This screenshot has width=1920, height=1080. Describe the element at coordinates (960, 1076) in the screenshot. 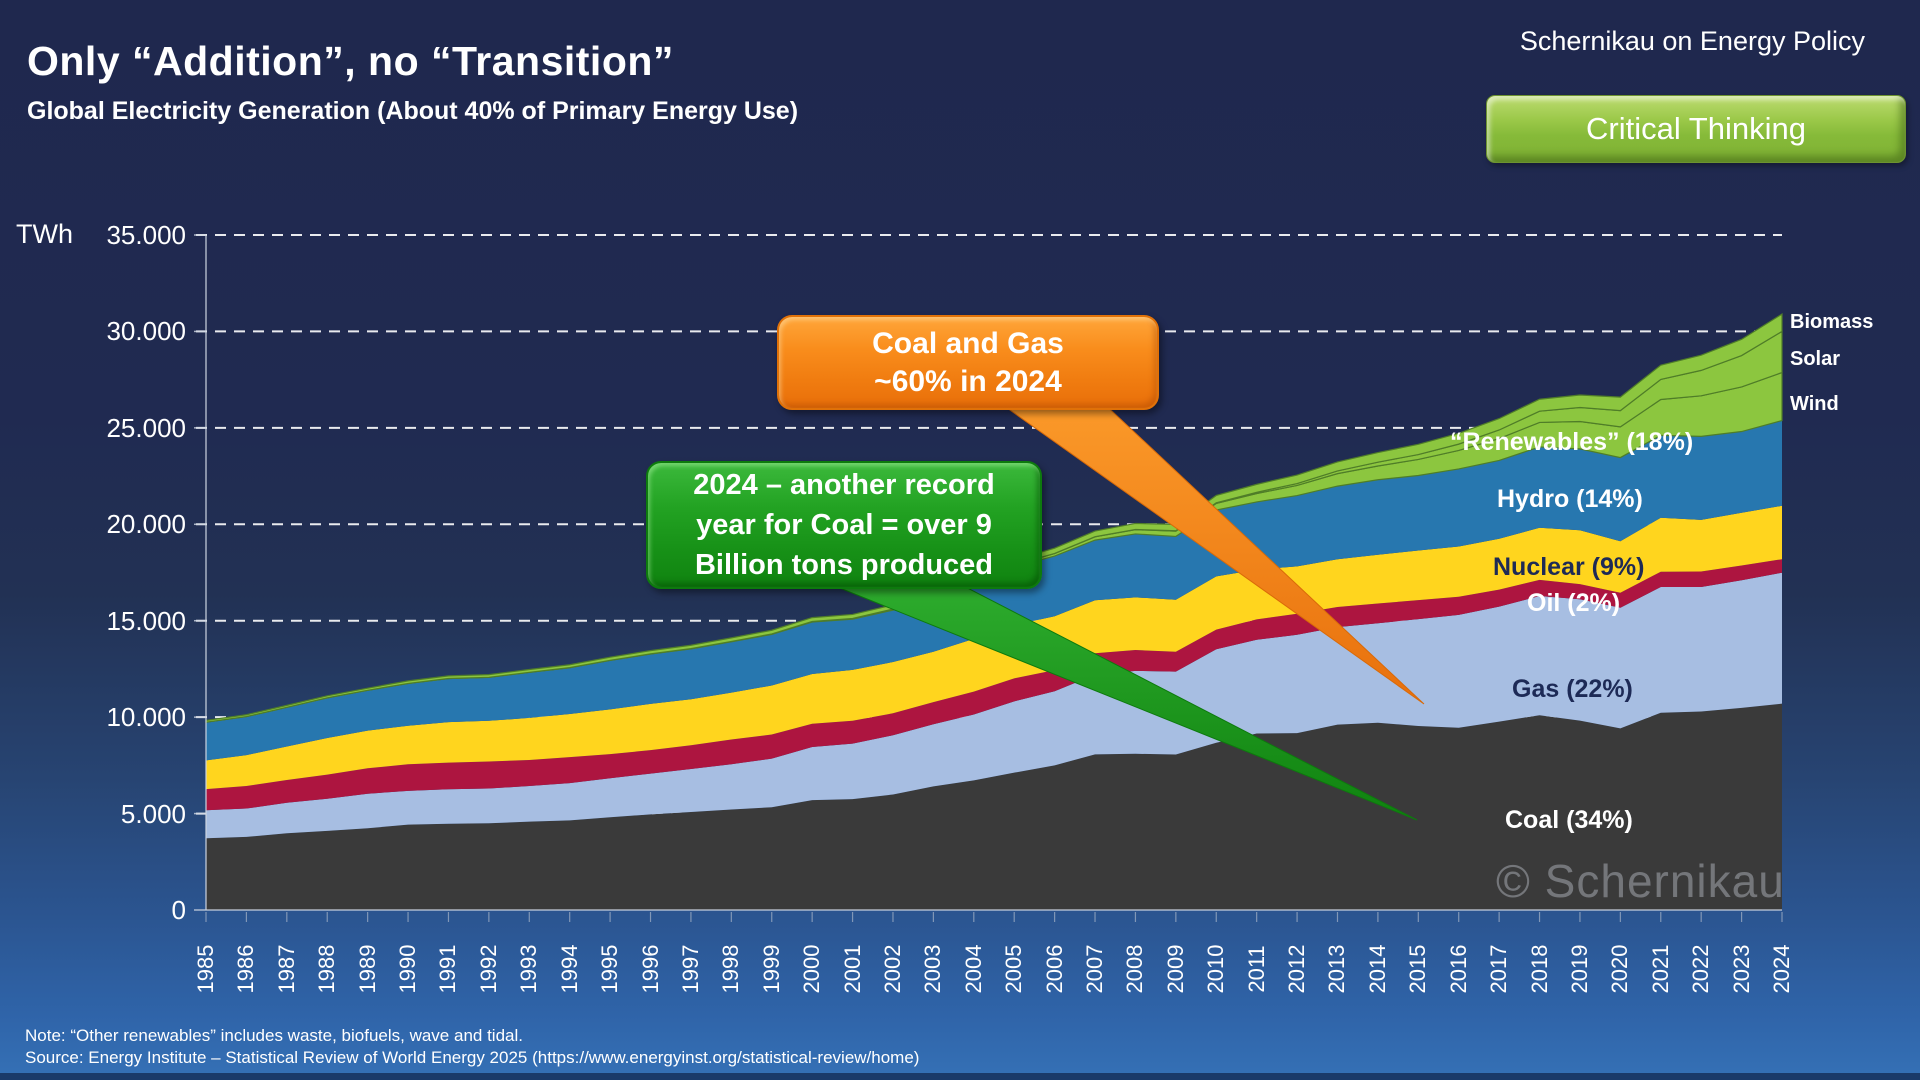

I see `bottom-bar` at that location.